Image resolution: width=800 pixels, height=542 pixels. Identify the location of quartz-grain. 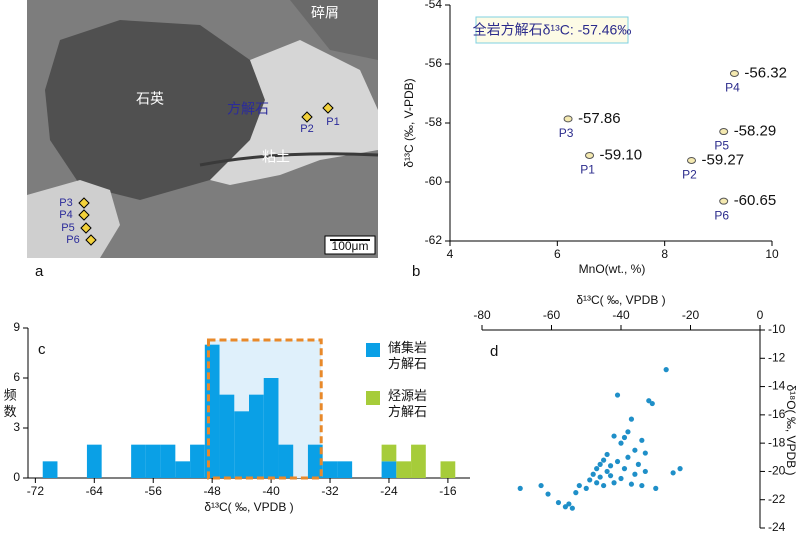
(155, 110).